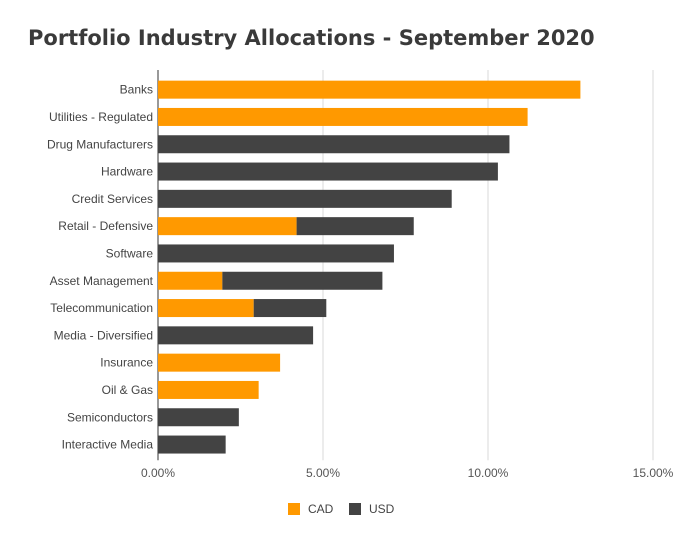  What do you see at coordinates (110, 417) in the screenshot?
I see `category-label: Semiconductors` at bounding box center [110, 417].